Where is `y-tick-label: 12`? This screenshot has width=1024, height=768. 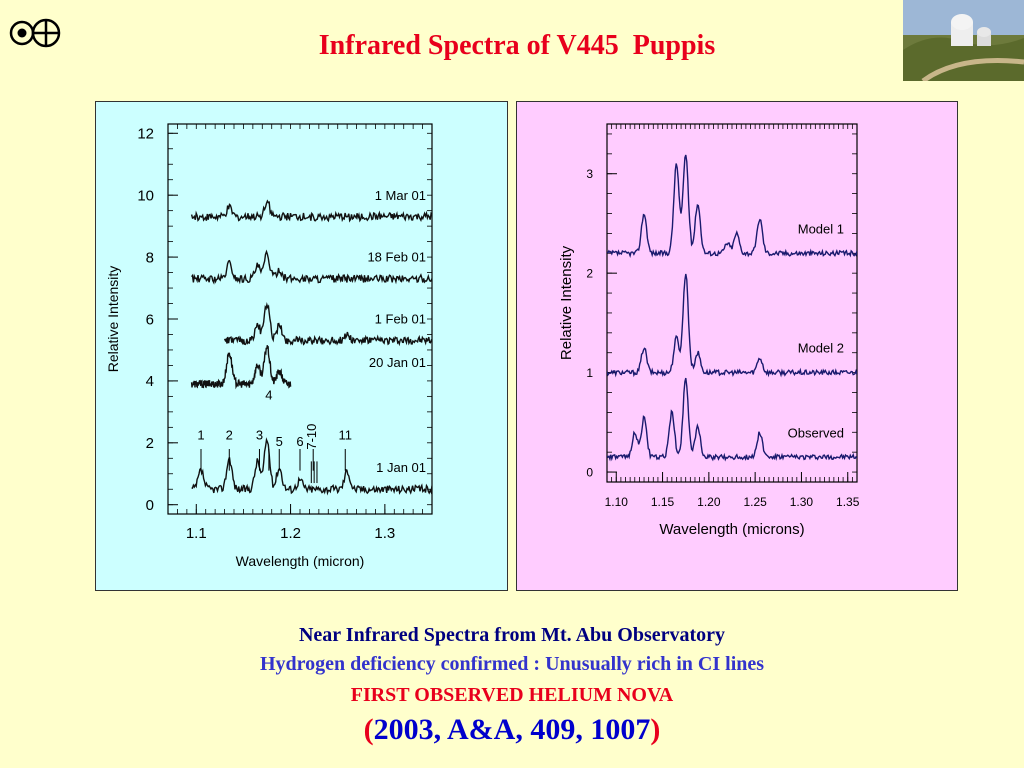
y-tick-label: 12 is located at coordinates (145, 134).